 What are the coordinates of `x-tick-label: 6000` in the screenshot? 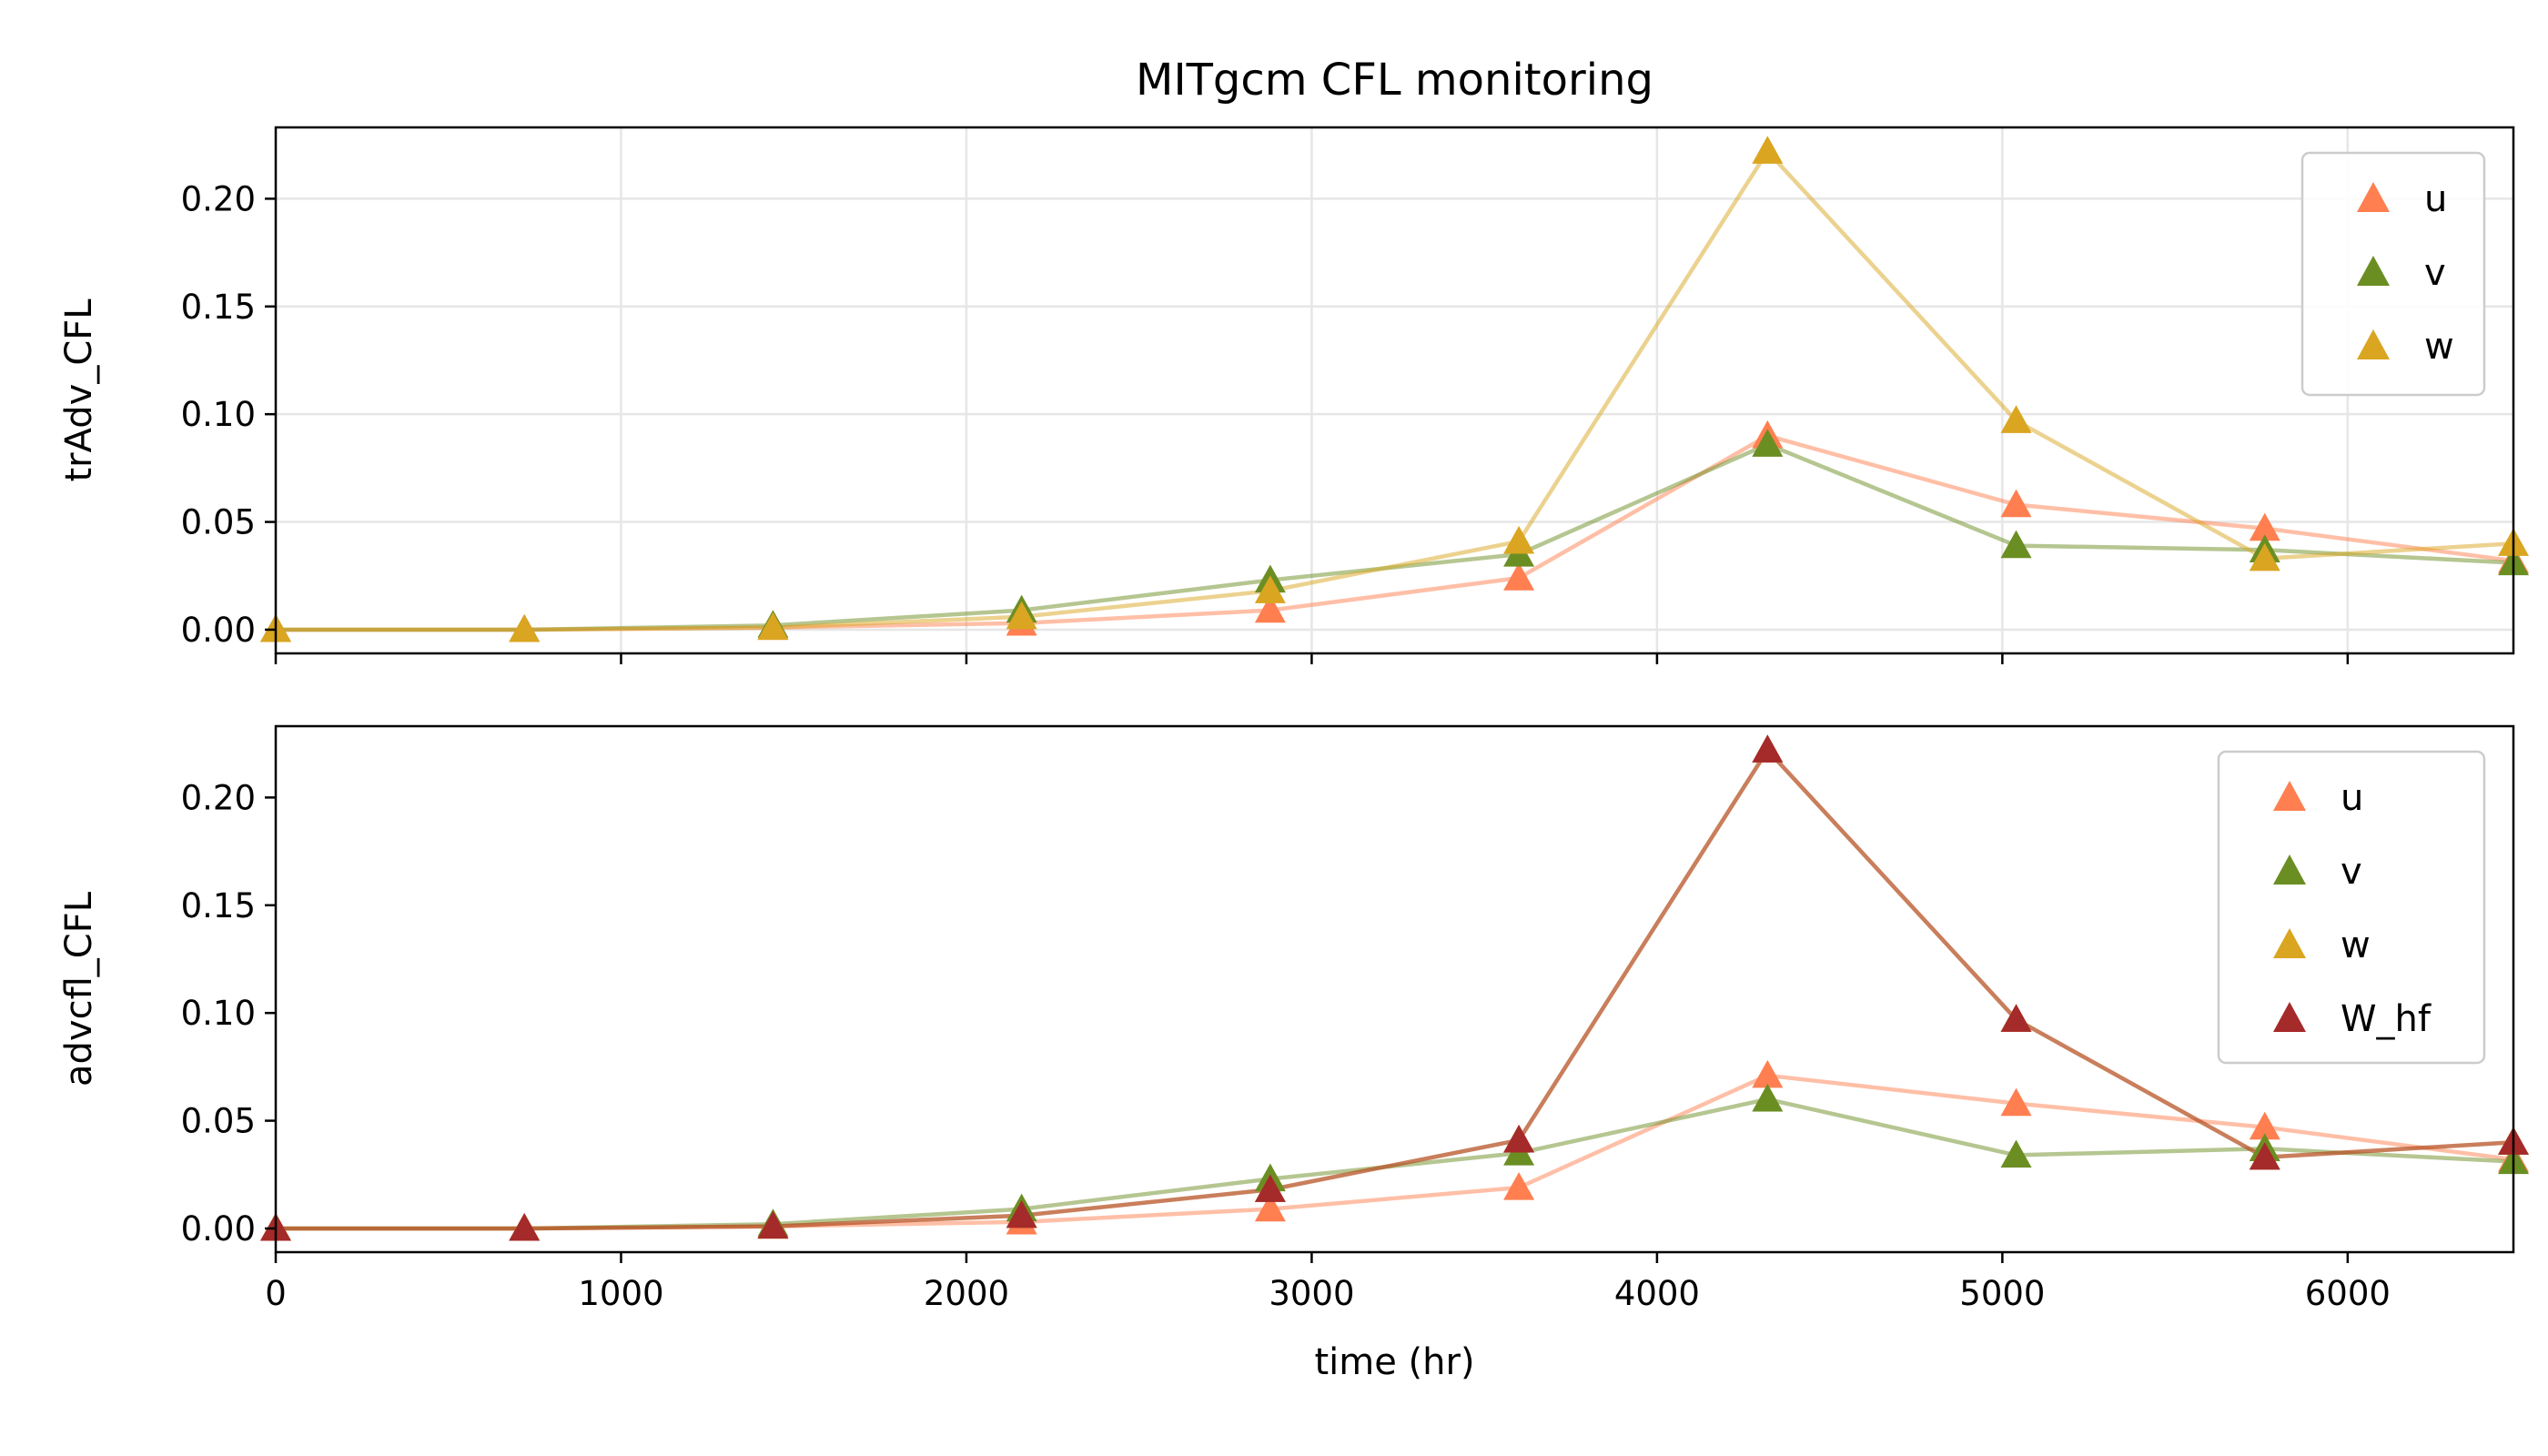 It's located at (2348, 1294).